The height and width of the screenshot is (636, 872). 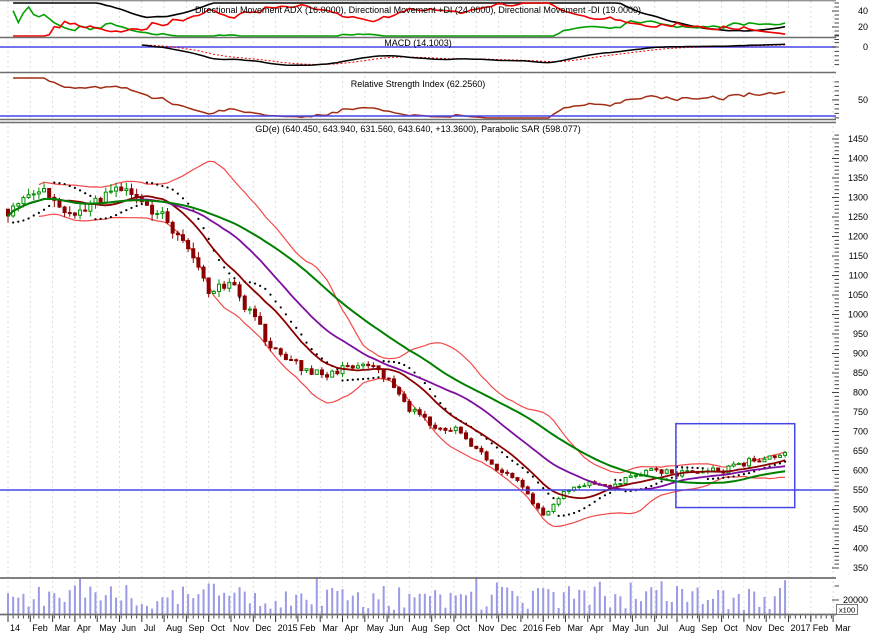 I want to click on price-axis-label: 1300, so click(x=858, y=198).